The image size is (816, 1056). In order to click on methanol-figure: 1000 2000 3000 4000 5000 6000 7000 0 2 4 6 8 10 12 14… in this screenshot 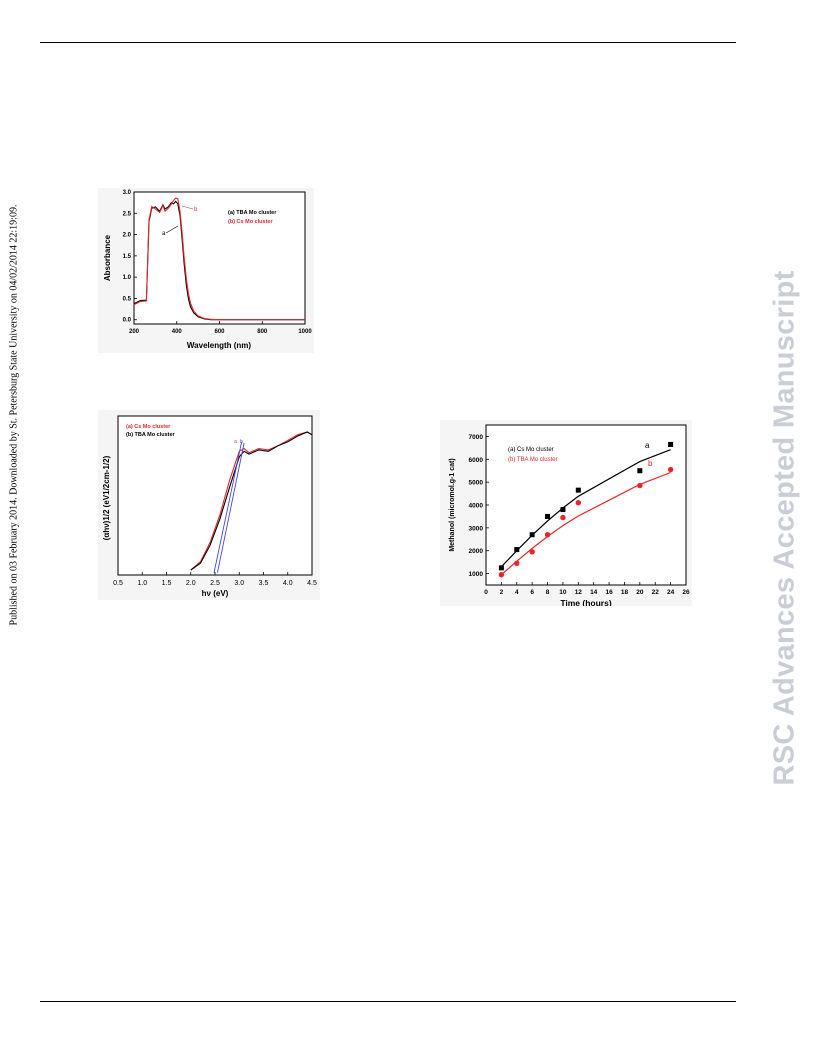, I will do `click(566, 513)`.